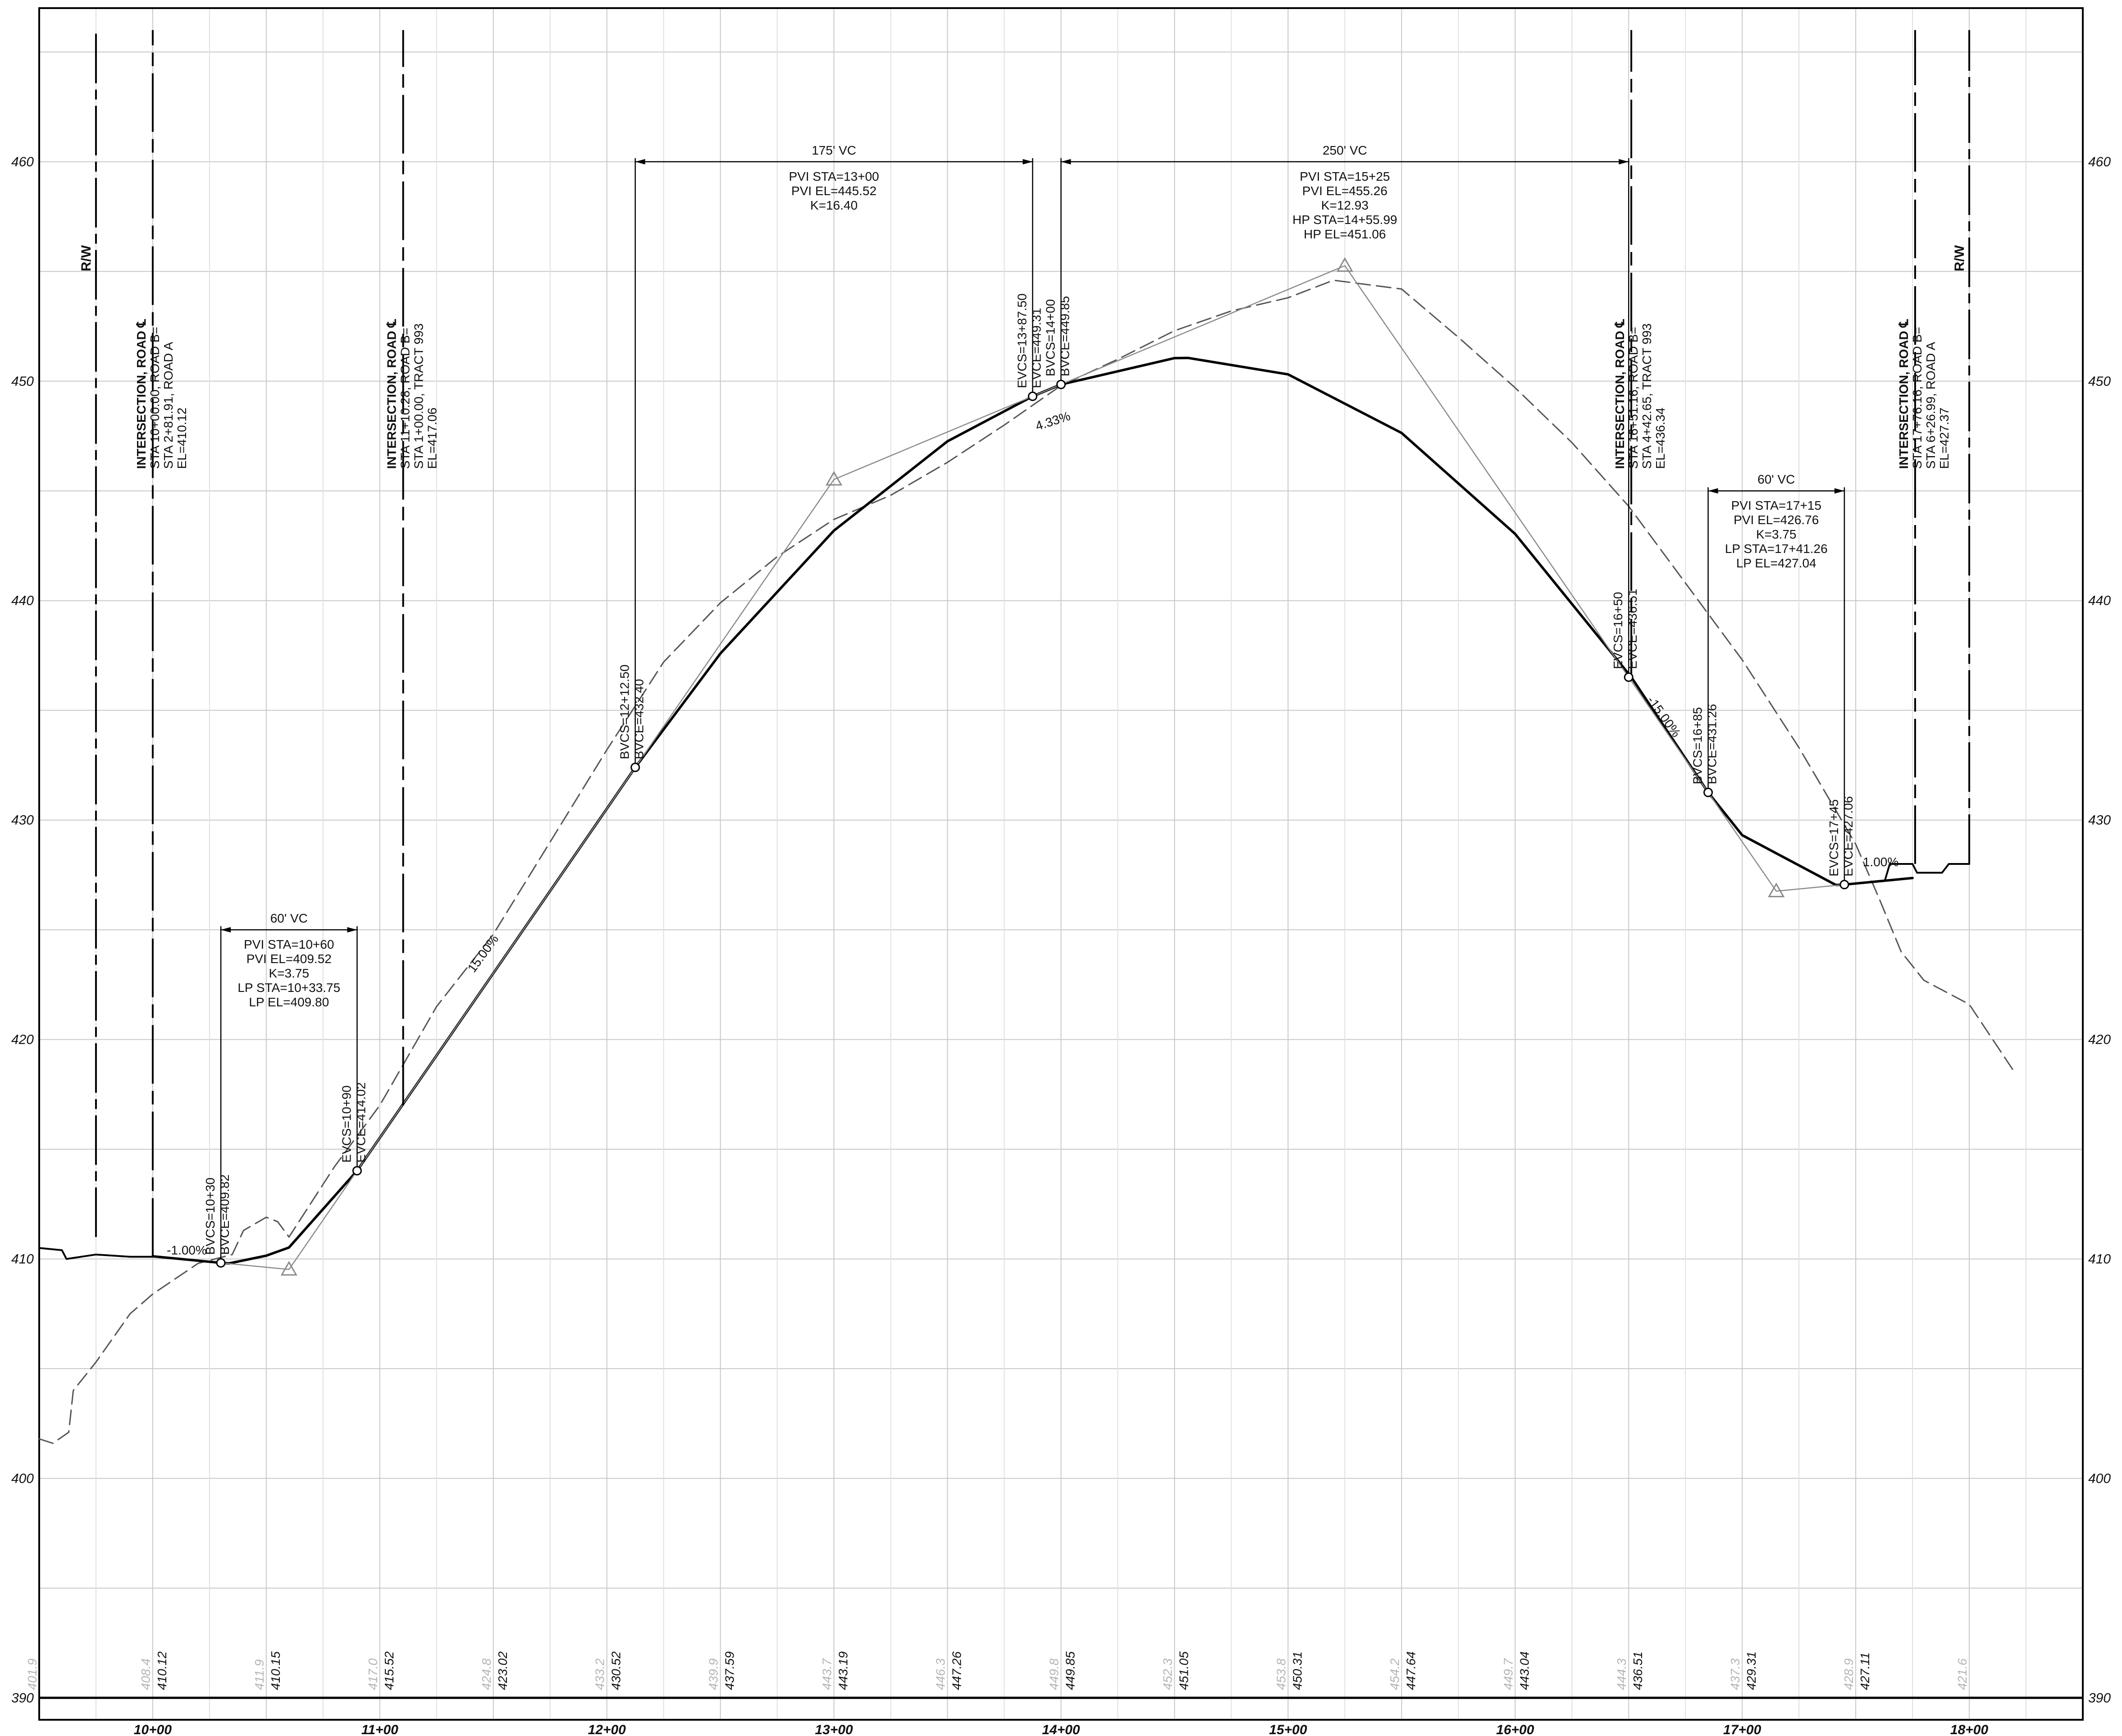 The image size is (2122, 1736). What do you see at coordinates (1037, 348) in the screenshot?
I see `control-point-label: EVCE=449.31` at bounding box center [1037, 348].